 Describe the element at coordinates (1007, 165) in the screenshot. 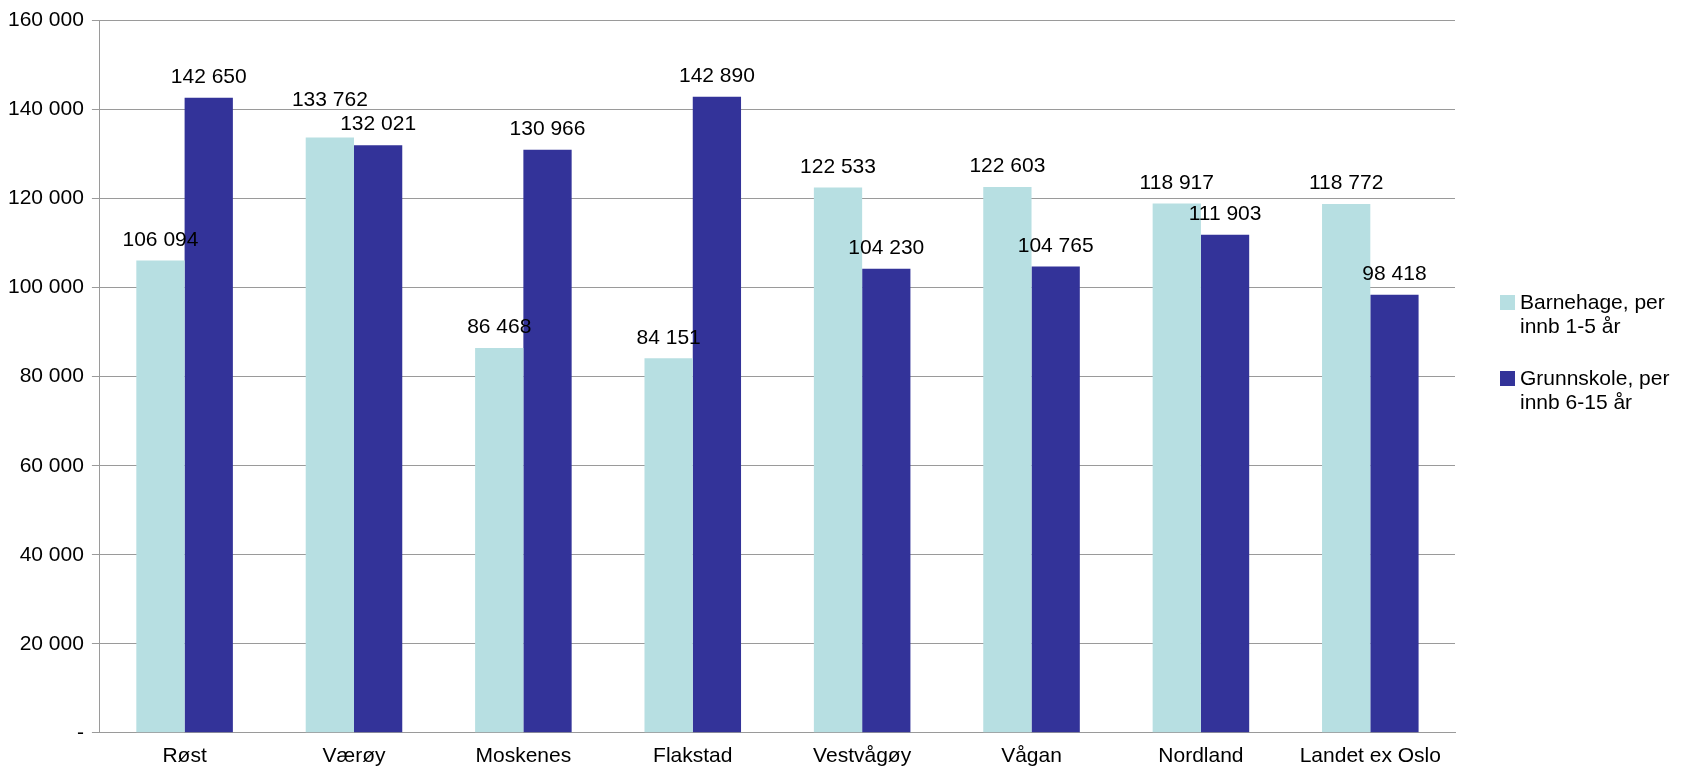

I see `data-label: 122 603` at that location.